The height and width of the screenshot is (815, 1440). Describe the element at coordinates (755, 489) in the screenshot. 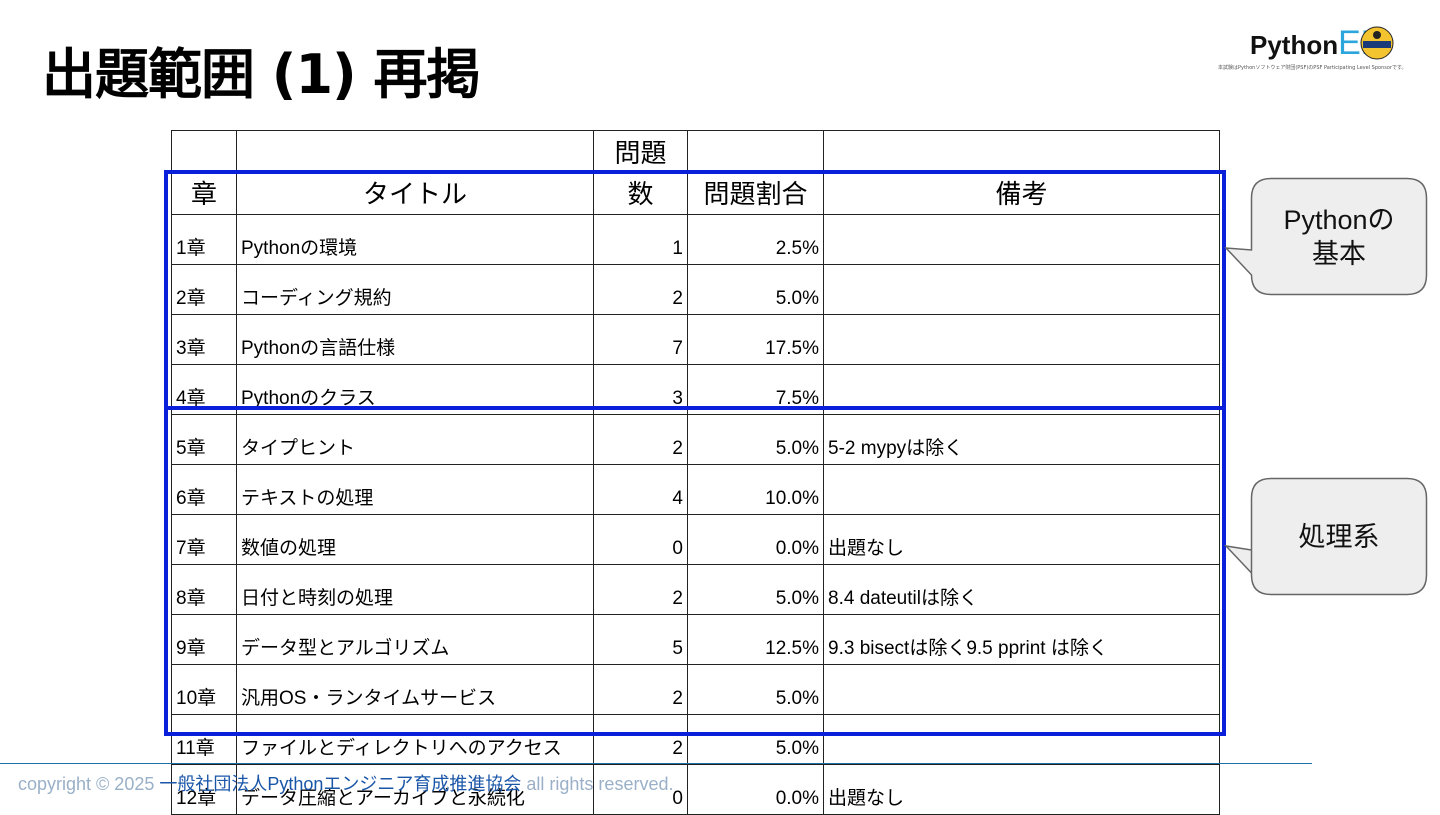

I see `cell-ratio: 10.0%` at that location.